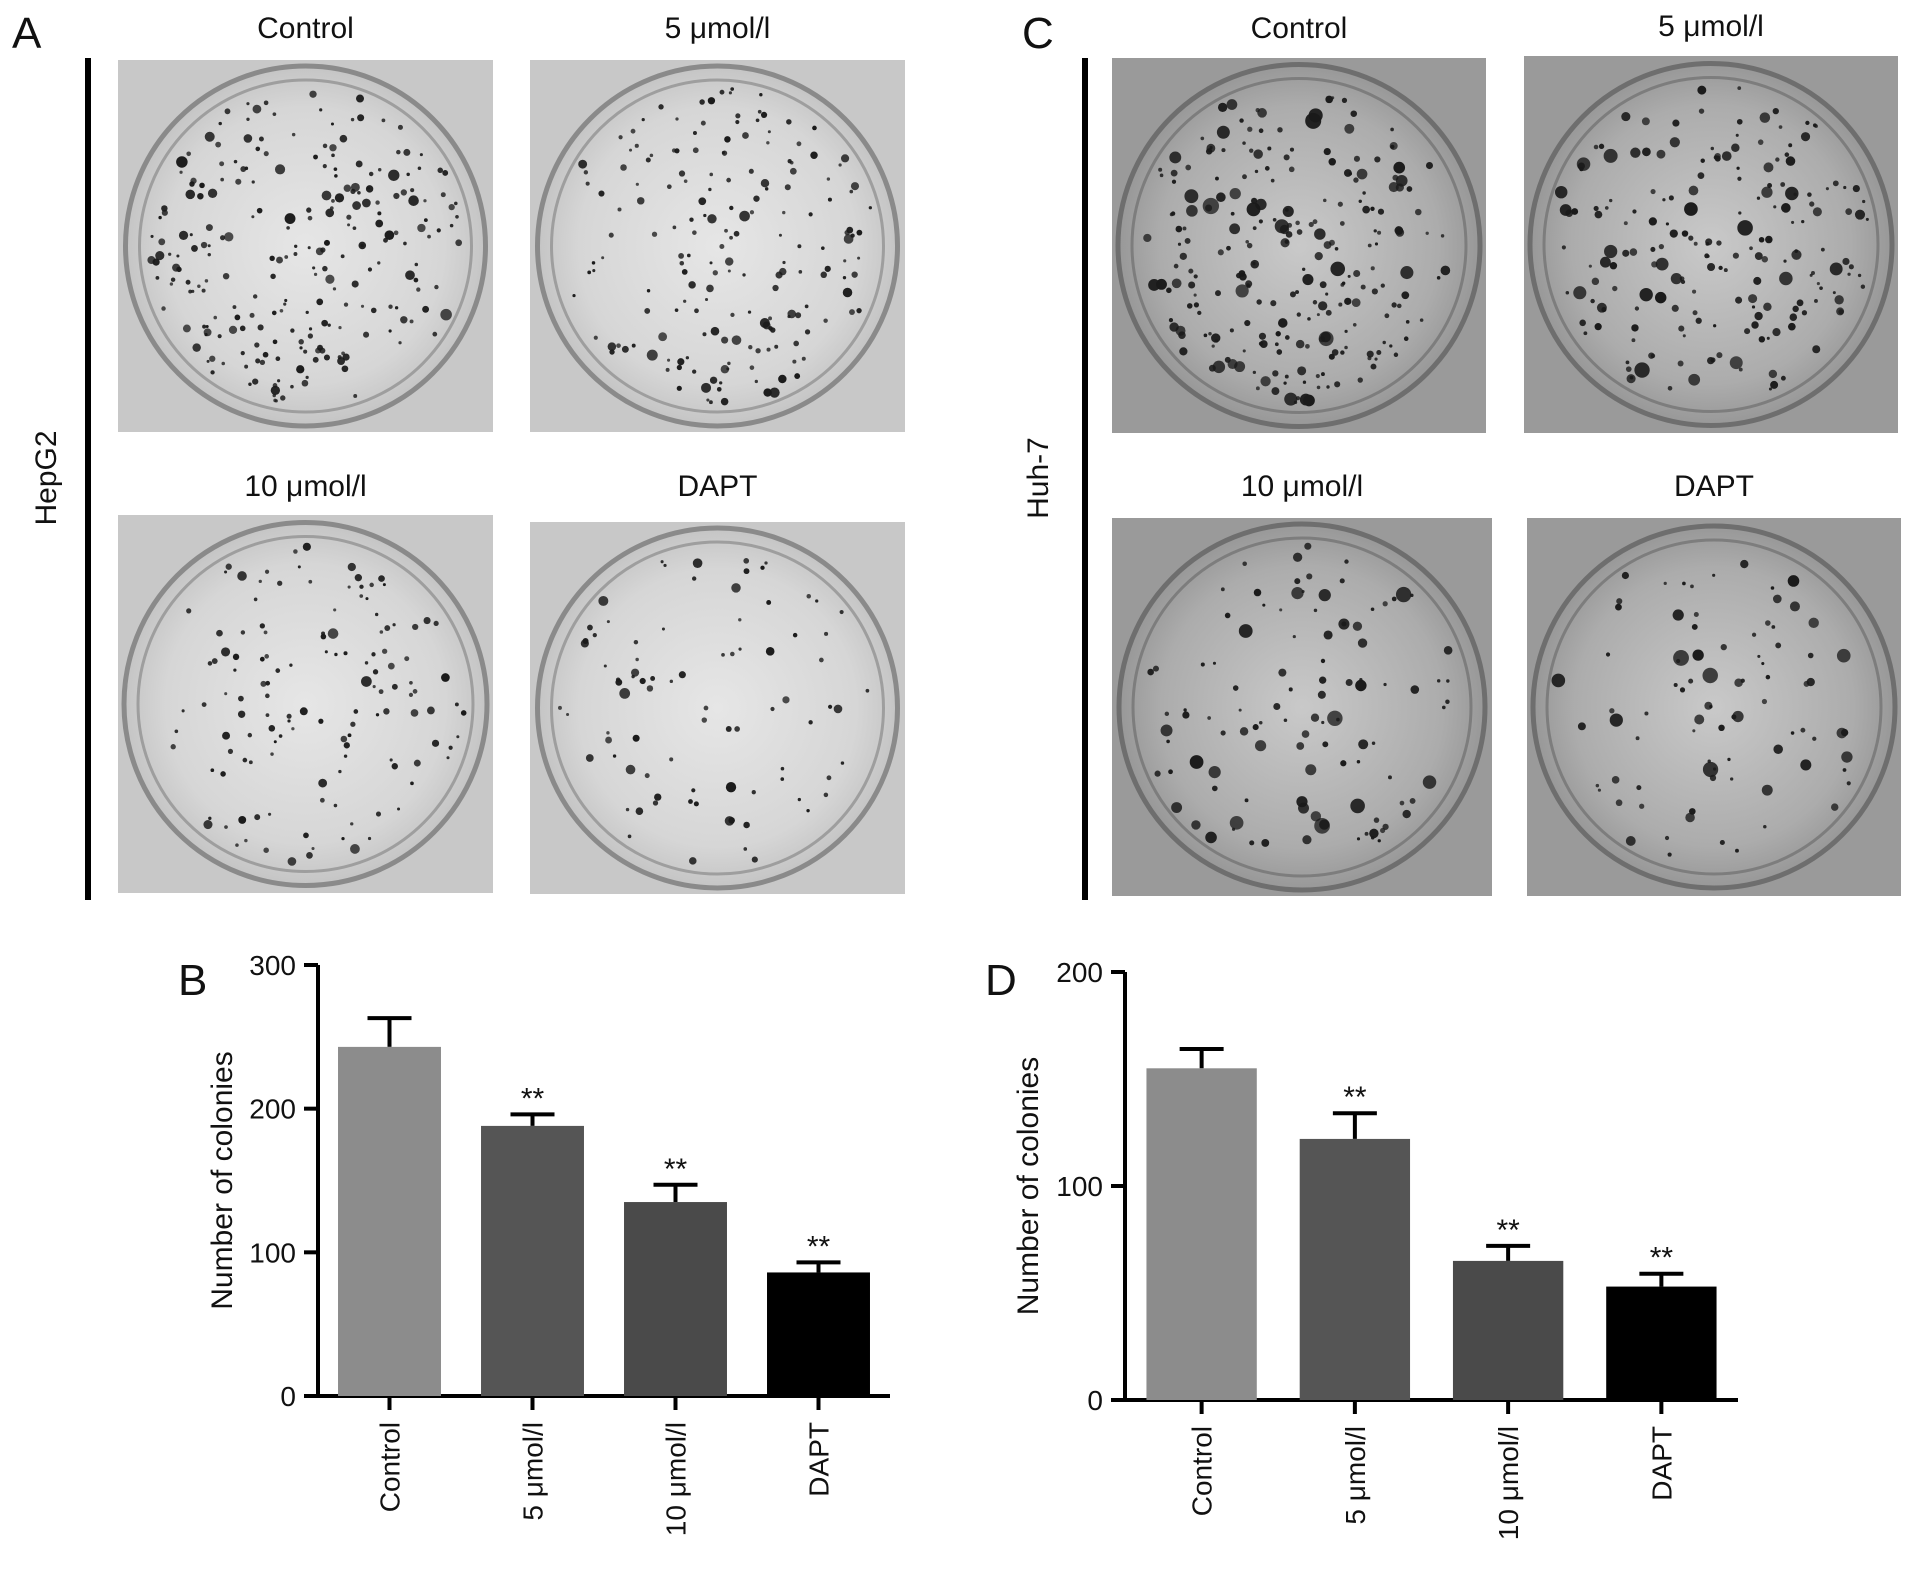  Describe the element at coordinates (46, 477) in the screenshot. I see `cell-line-label-a: HepG2` at that location.